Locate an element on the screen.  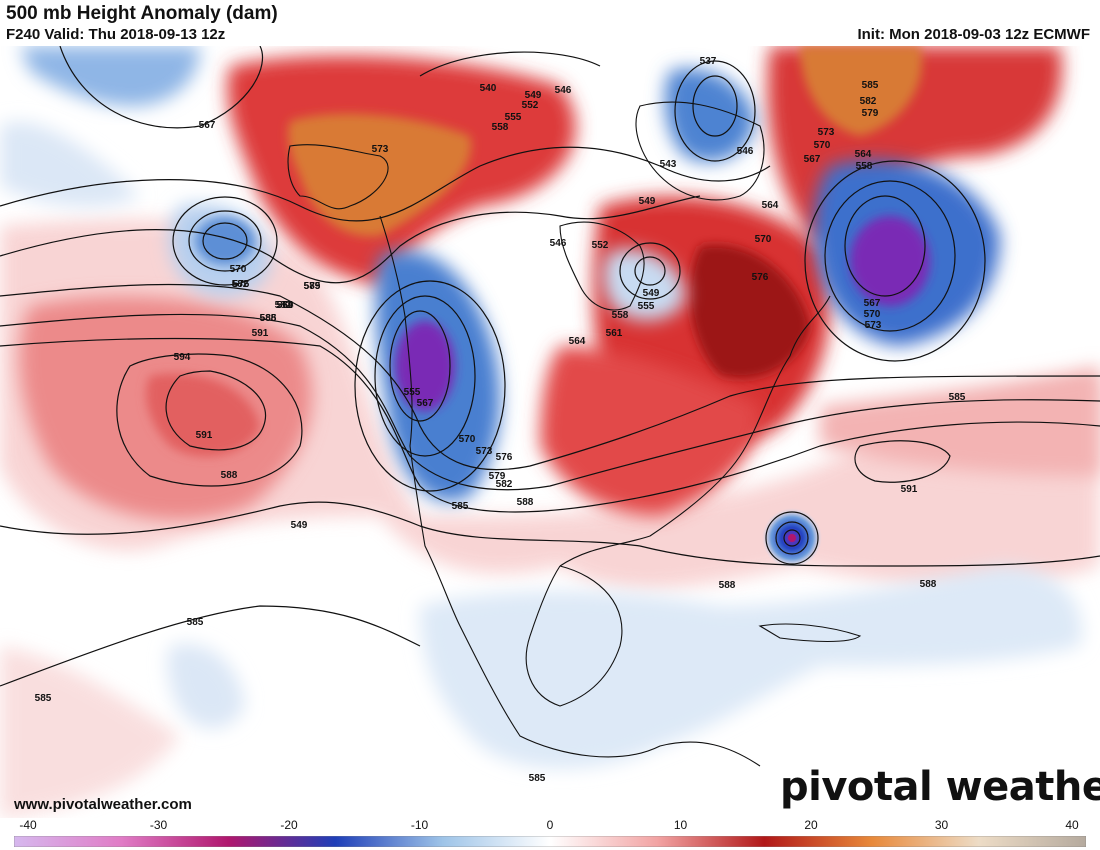
ridge-pacific-core is located at coordinates (203, 415).